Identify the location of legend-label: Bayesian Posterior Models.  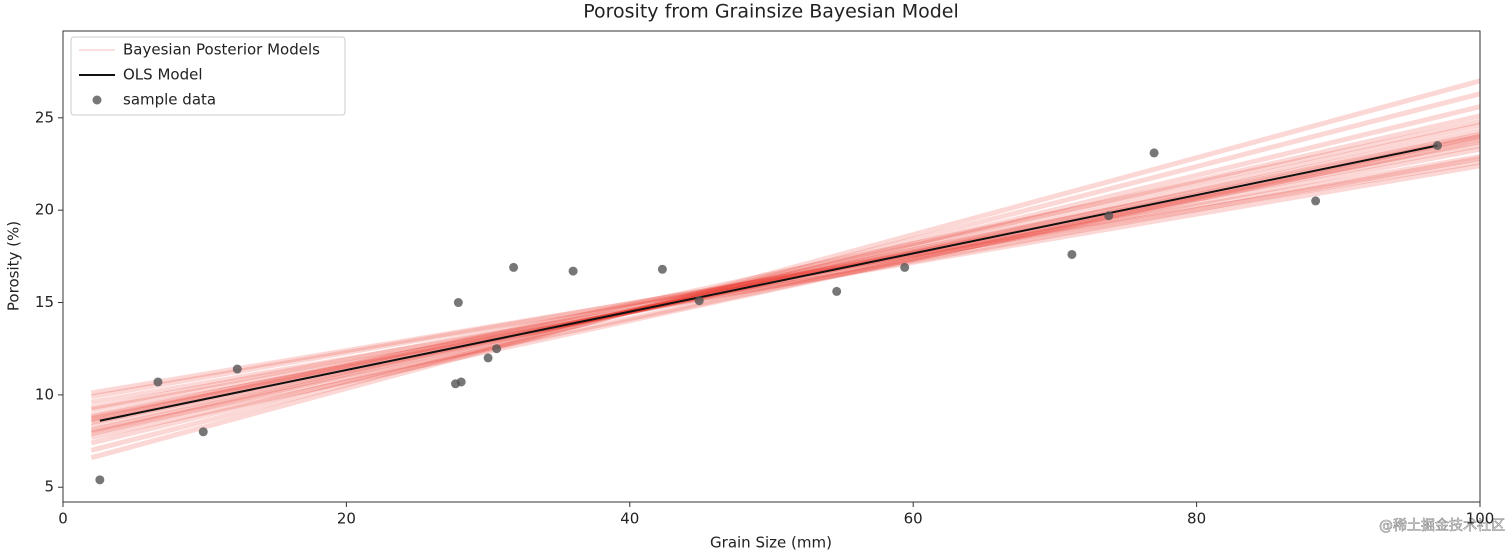
(221, 50).